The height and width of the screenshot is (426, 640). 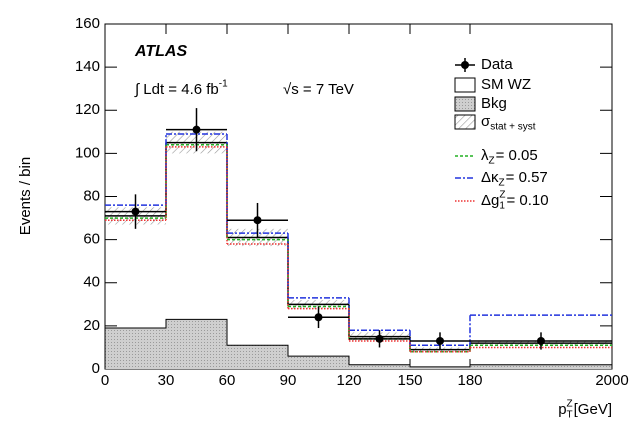 I want to click on legend-label-part: σ, so click(x=486, y=121).